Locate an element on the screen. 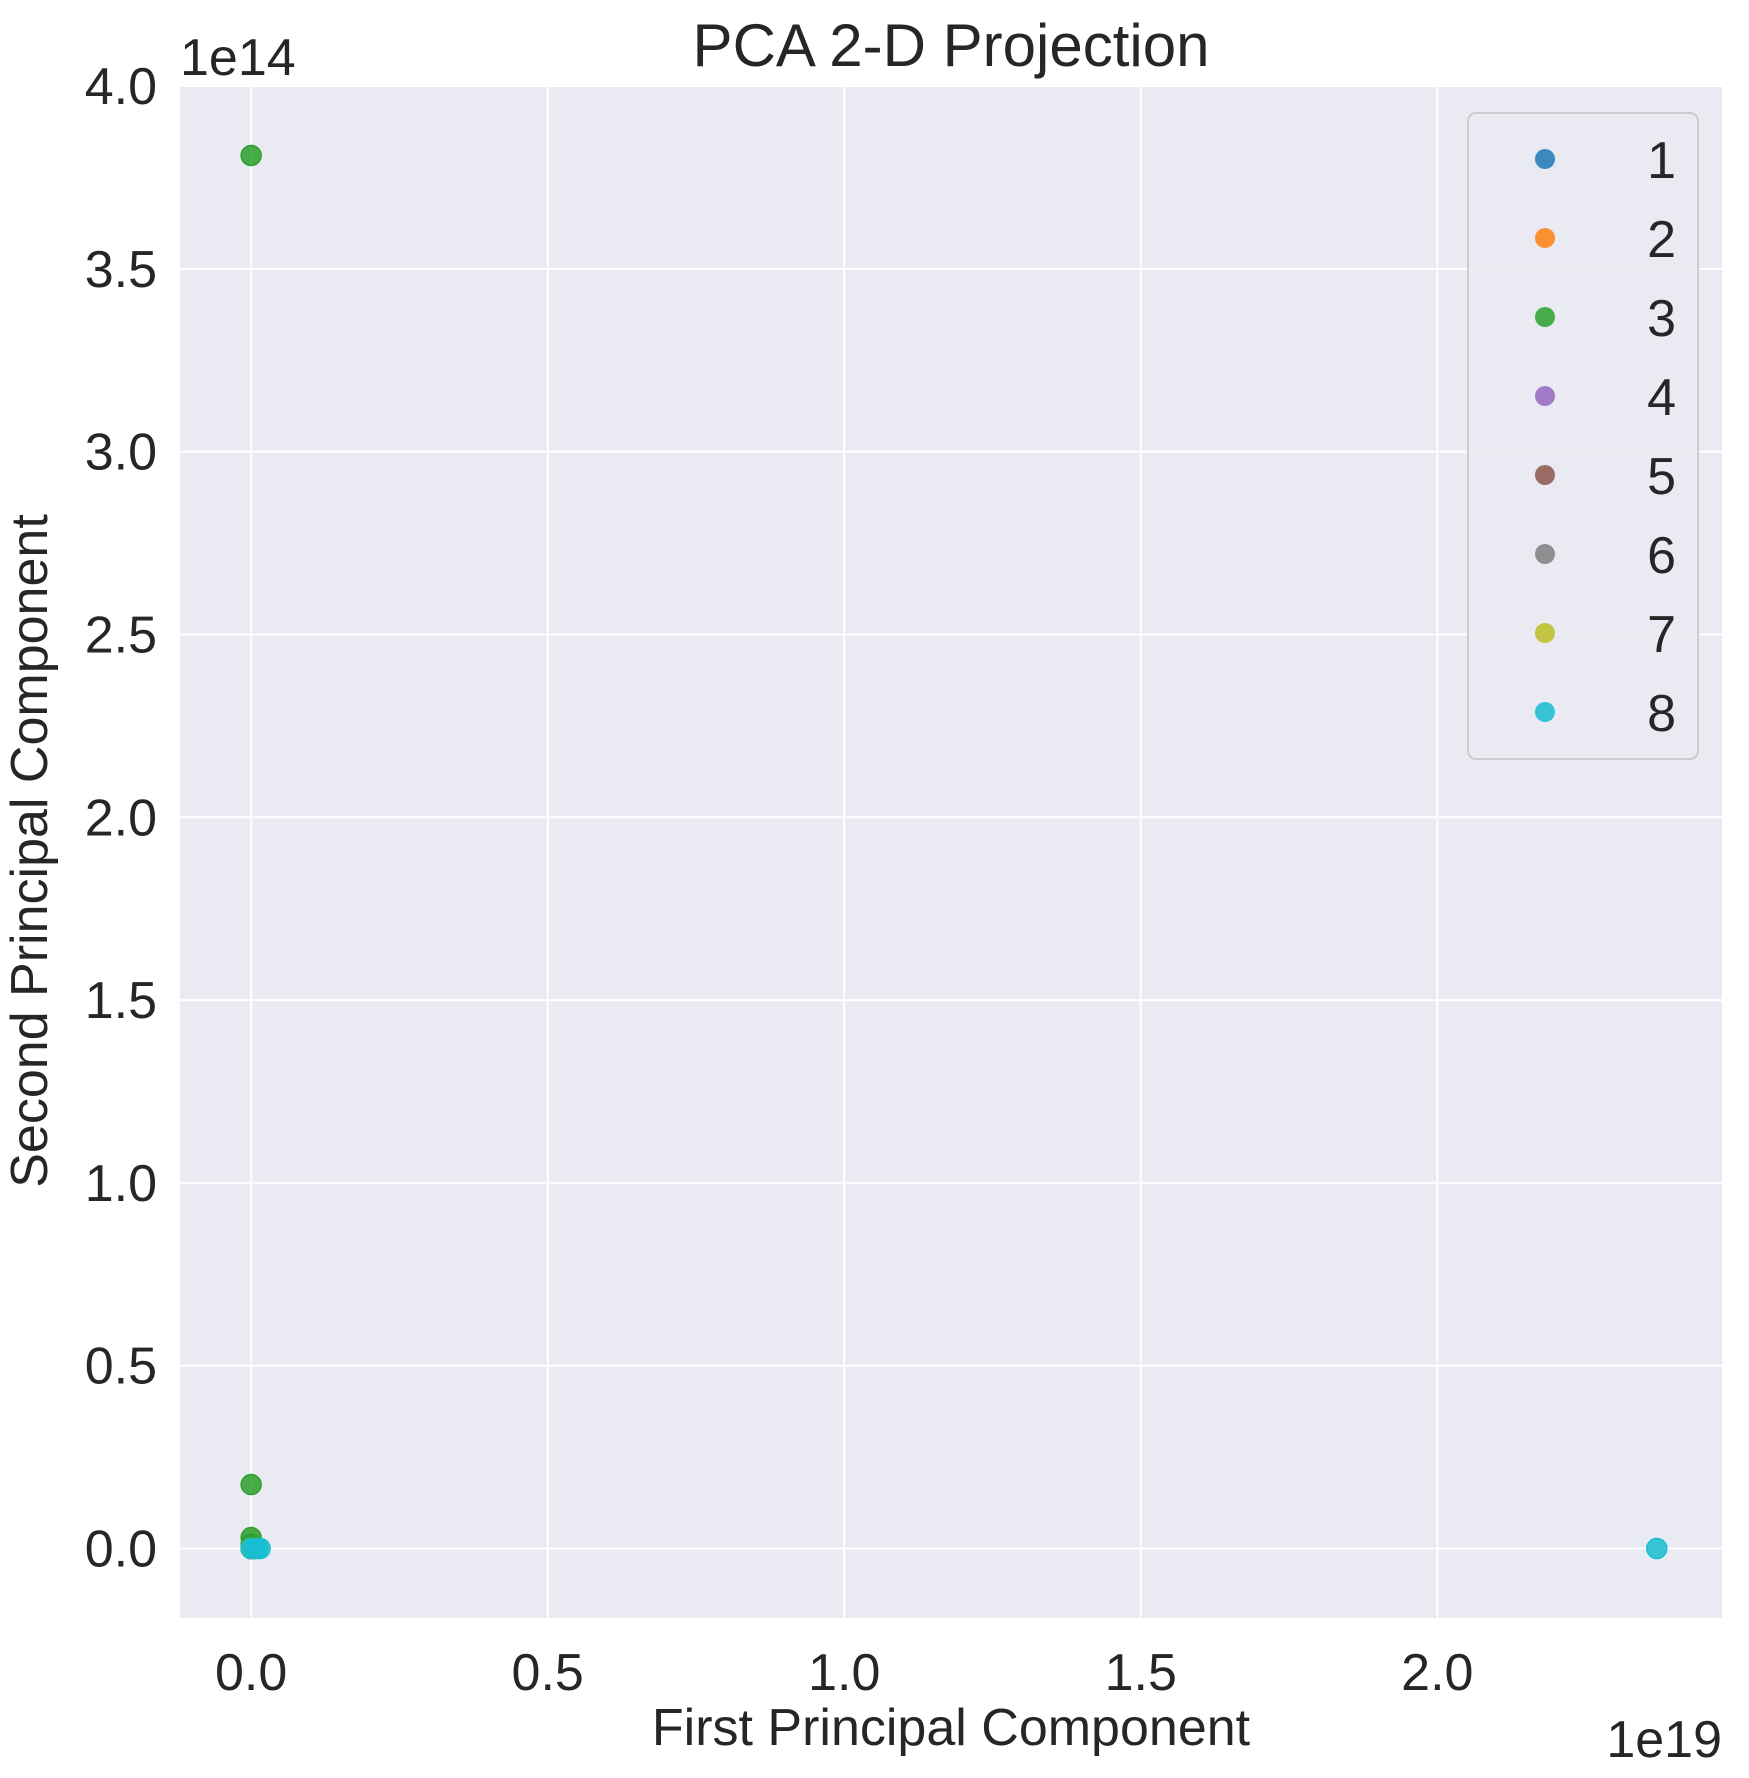  x-tick-label: 1.5 is located at coordinates (1141, 1673).